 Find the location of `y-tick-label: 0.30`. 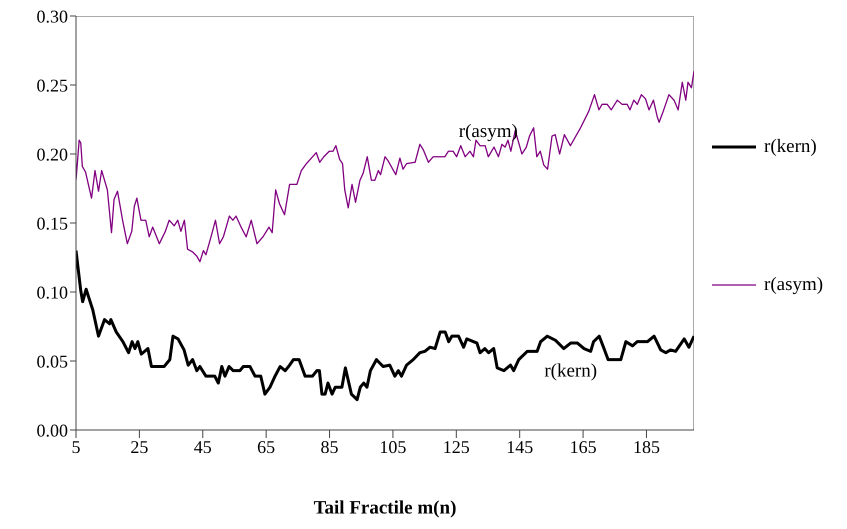

y-tick-label: 0.30 is located at coordinates (52, 16).